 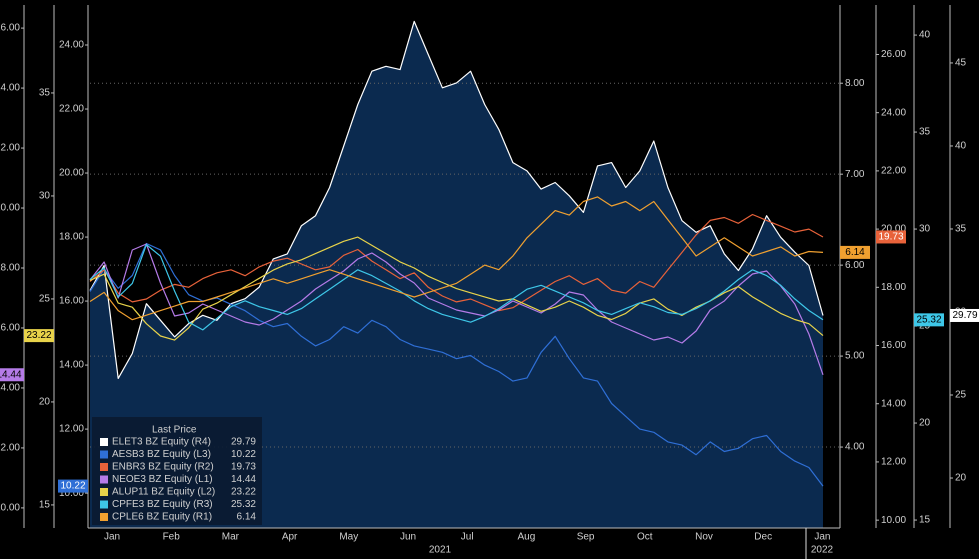 I want to click on price-tag-label: 23.22, so click(x=38, y=335).